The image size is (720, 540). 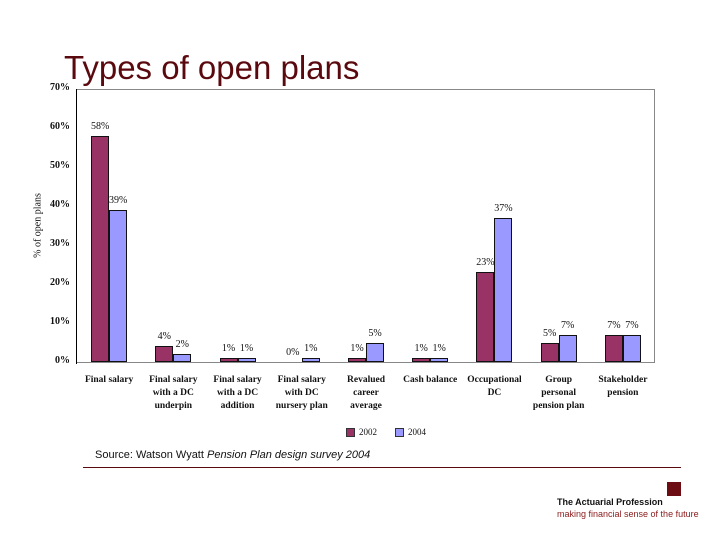 I want to click on source-prefix: Source: Watson Wyatt, so click(x=151, y=455).